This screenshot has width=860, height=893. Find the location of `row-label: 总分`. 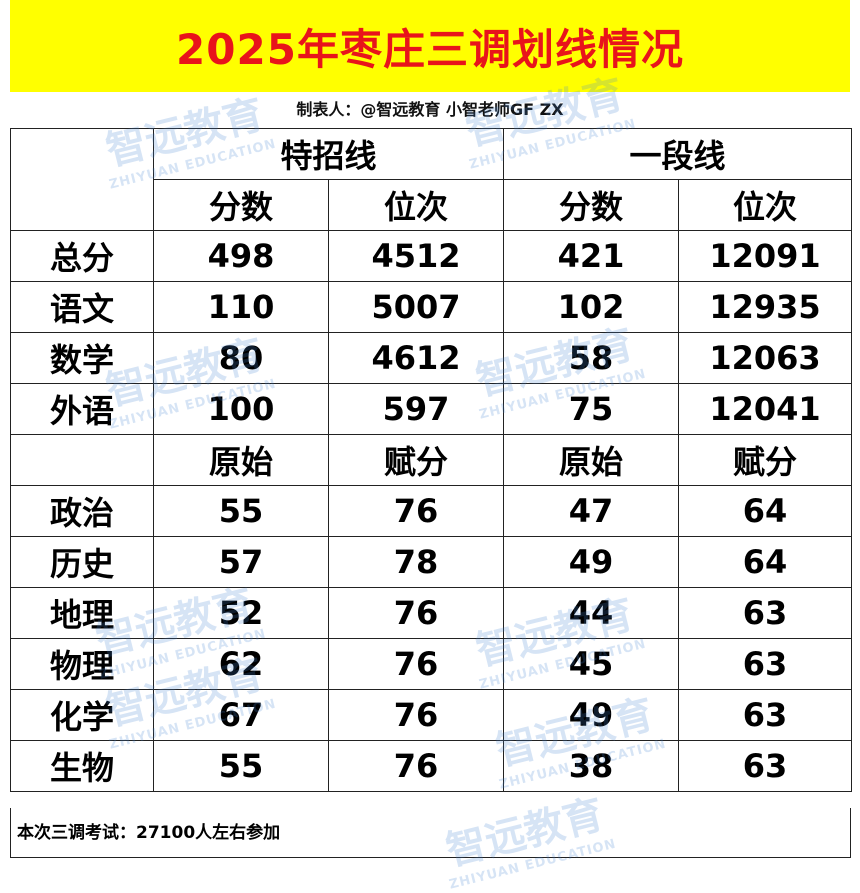

row-label: 总分 is located at coordinates (82, 256).